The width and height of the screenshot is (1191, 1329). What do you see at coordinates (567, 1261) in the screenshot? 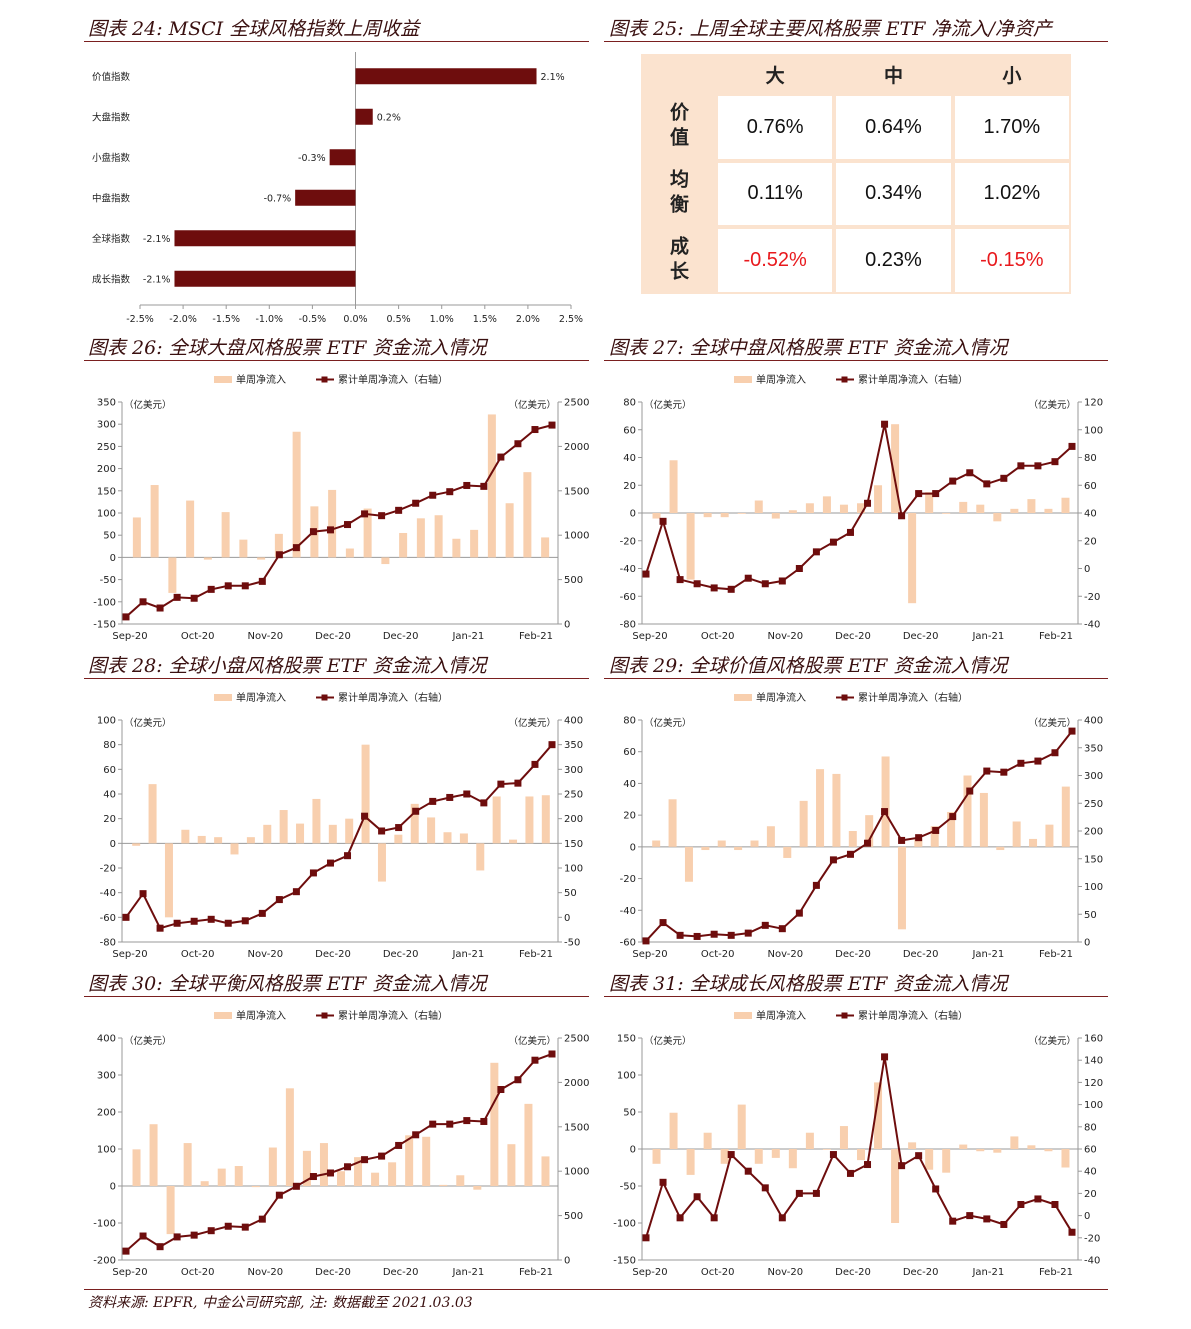
I see `fig30-right-tick-label: 0` at bounding box center [567, 1261].